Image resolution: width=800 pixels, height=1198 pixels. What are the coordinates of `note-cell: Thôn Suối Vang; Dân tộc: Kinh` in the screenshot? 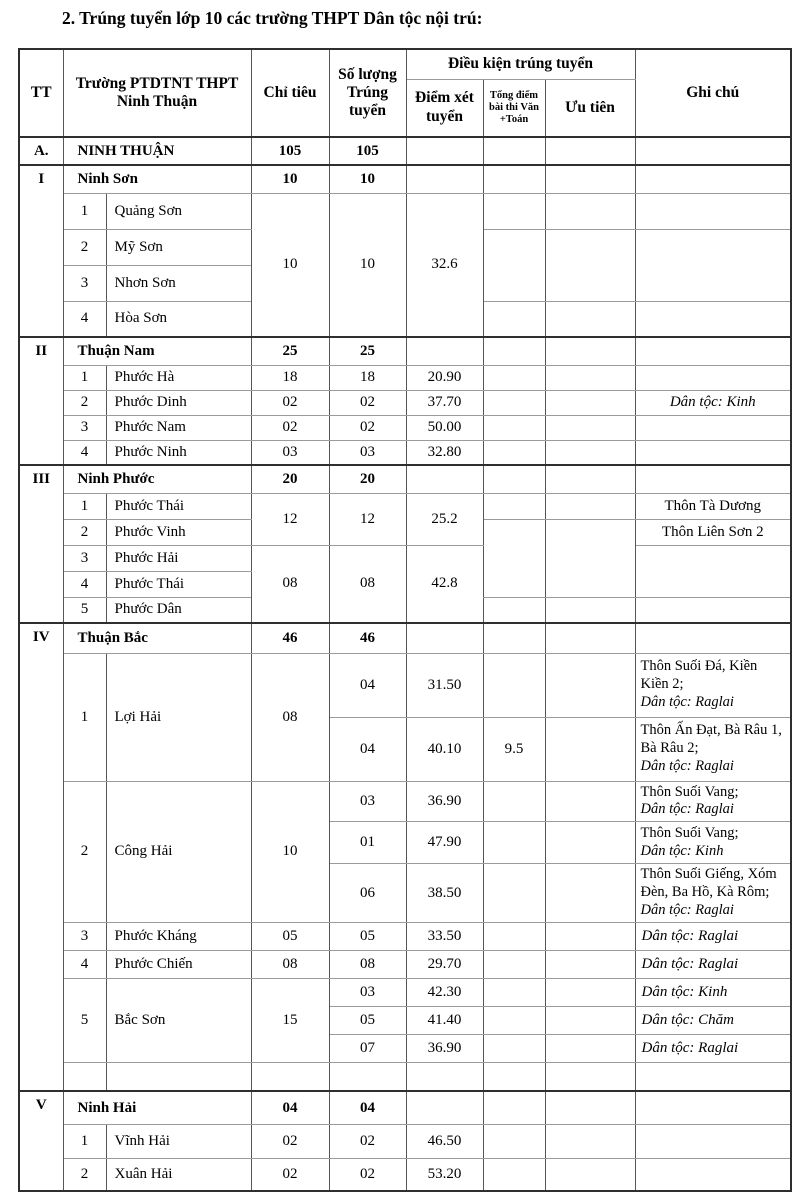 It's located at (713, 843).